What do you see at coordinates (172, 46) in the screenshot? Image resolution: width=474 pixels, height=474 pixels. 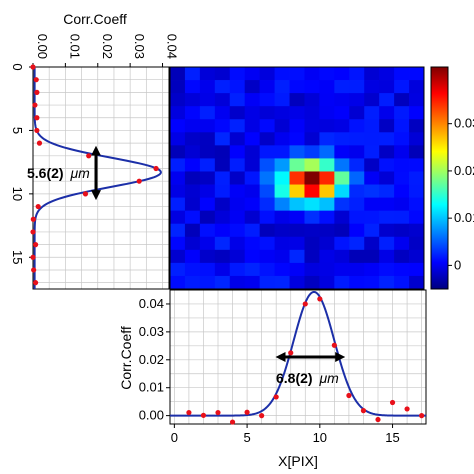 I see `left-x-tick-label: 0.04` at bounding box center [172, 46].